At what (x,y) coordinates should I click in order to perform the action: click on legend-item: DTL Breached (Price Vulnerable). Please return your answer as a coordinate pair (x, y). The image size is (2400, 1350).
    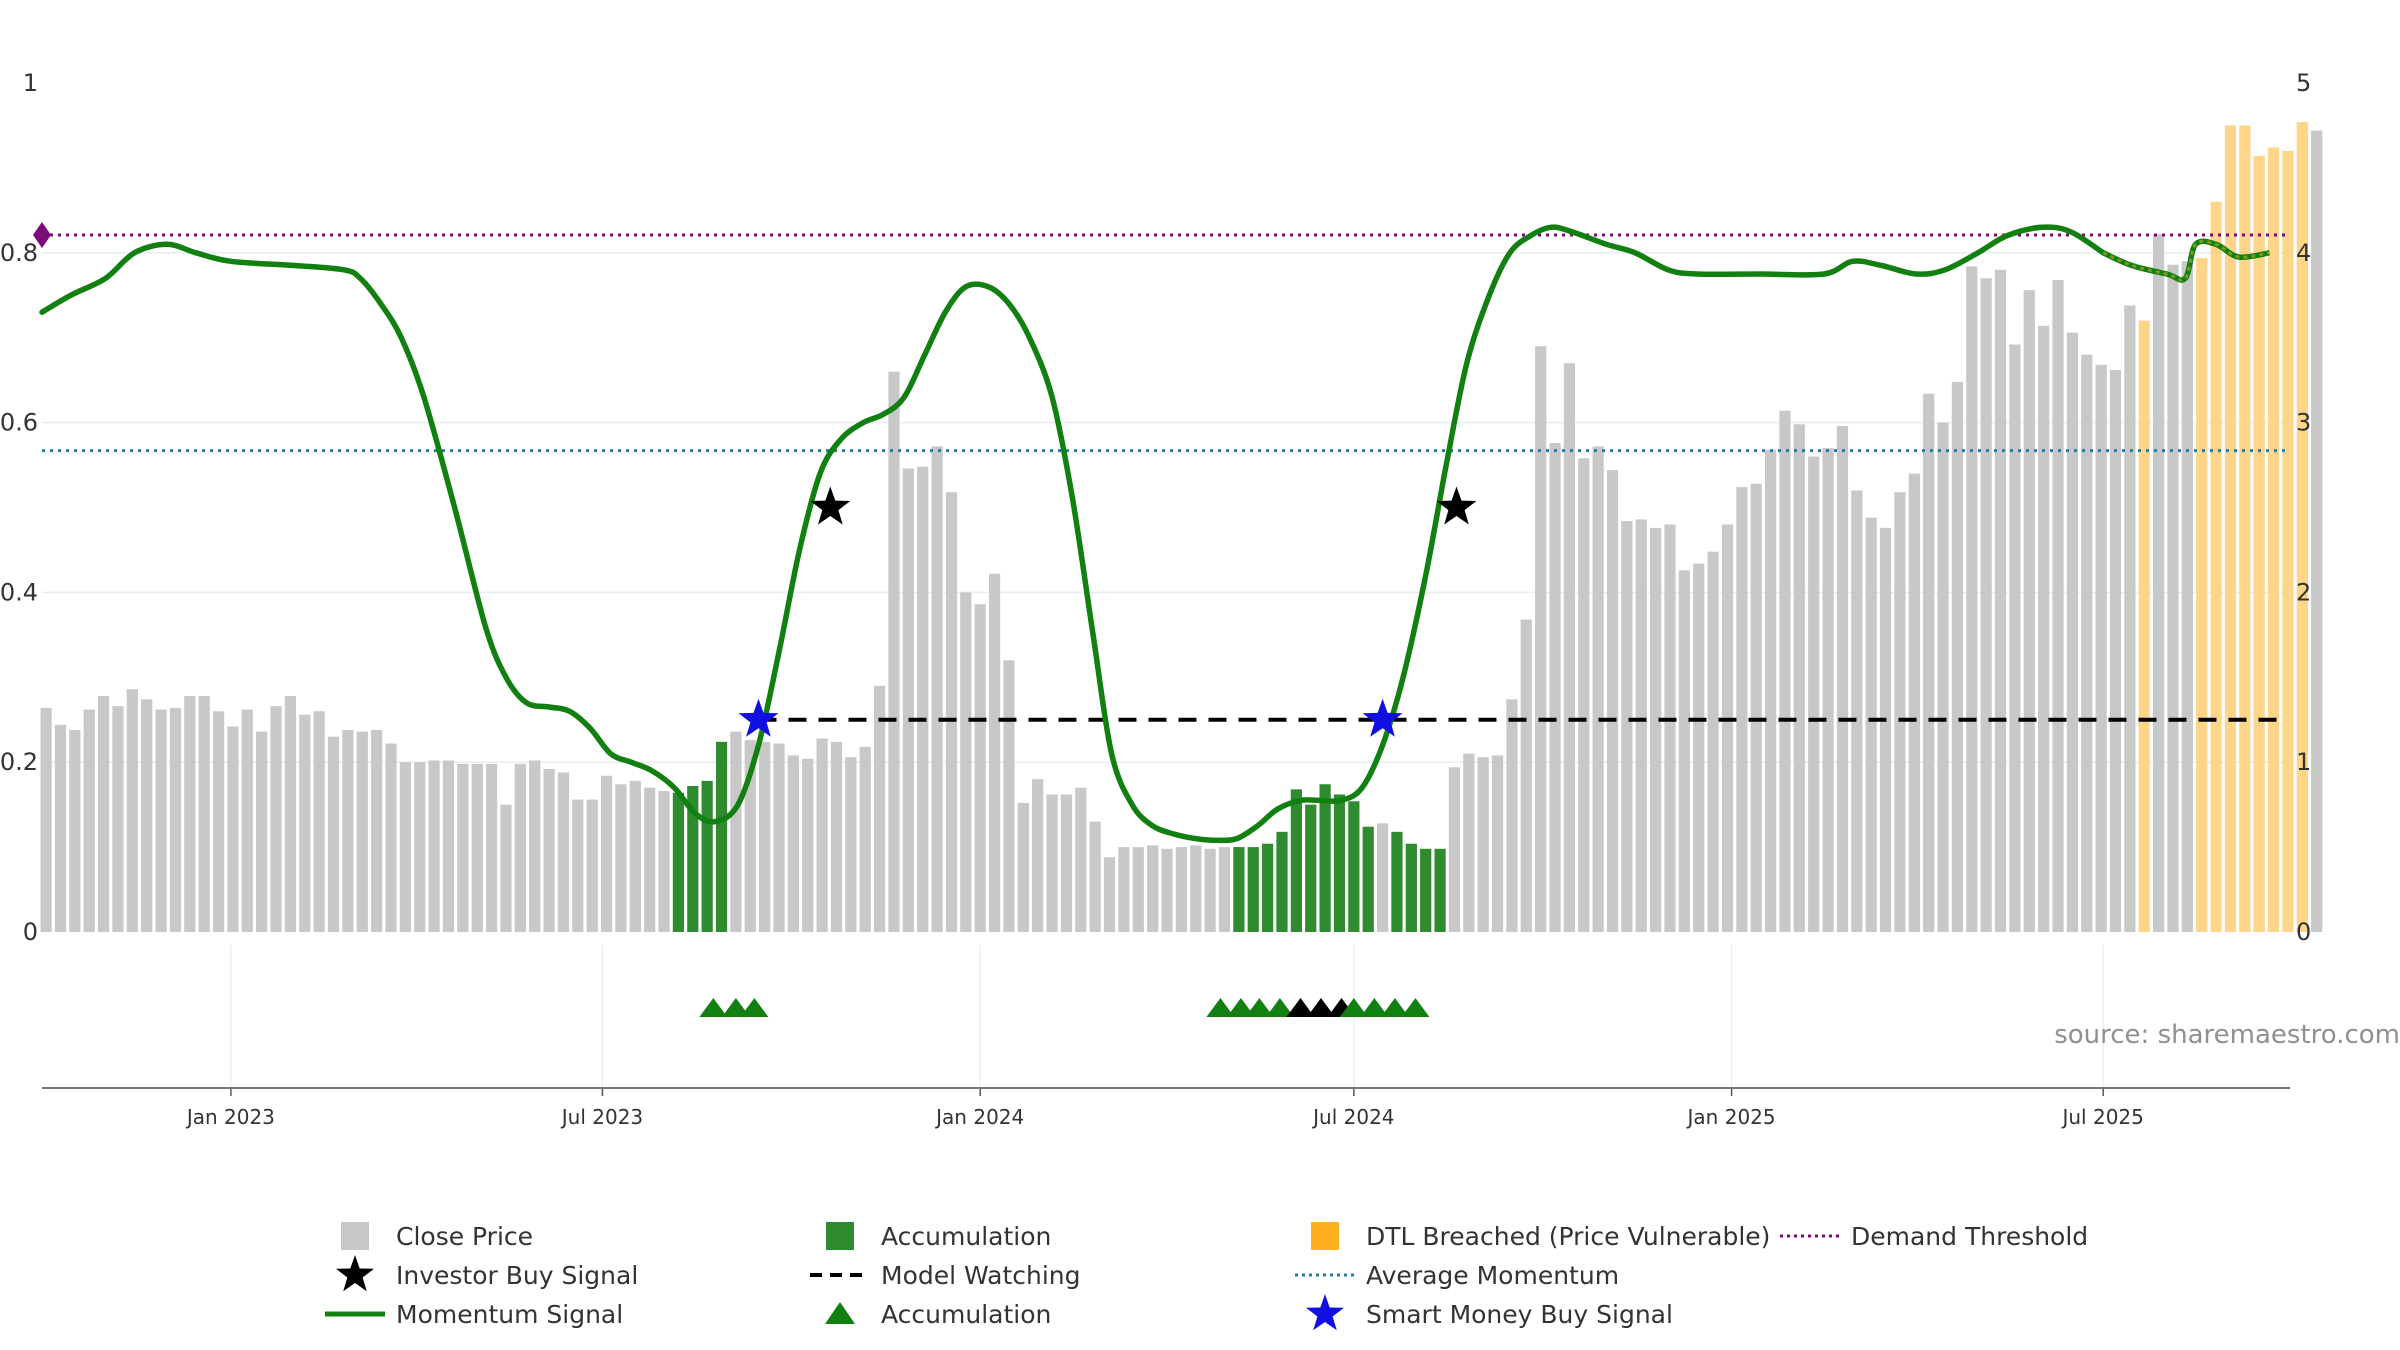
    Looking at the image, I should click on (1540, 1236).